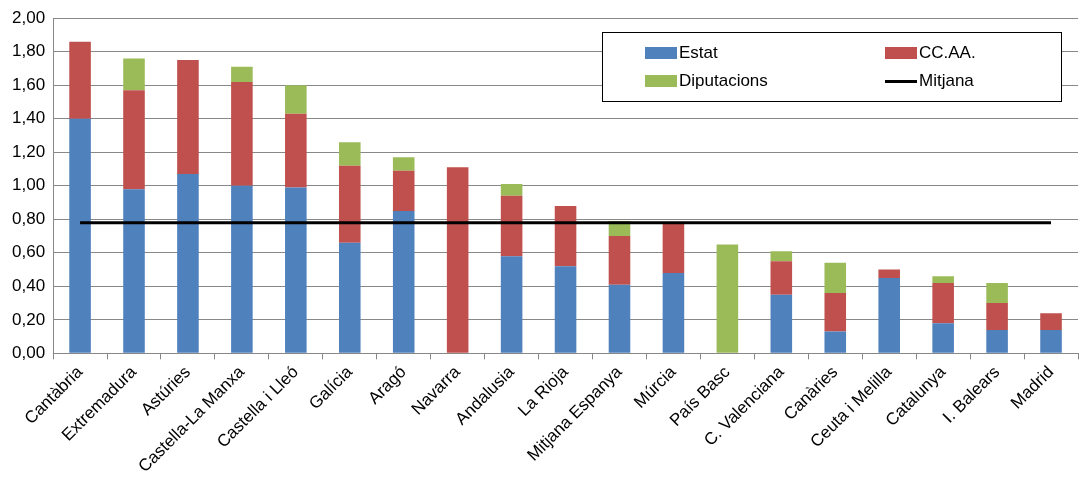 The height and width of the screenshot is (480, 1088). Describe the element at coordinates (28, 286) in the screenshot. I see `y-tick-label: 0,40` at that location.